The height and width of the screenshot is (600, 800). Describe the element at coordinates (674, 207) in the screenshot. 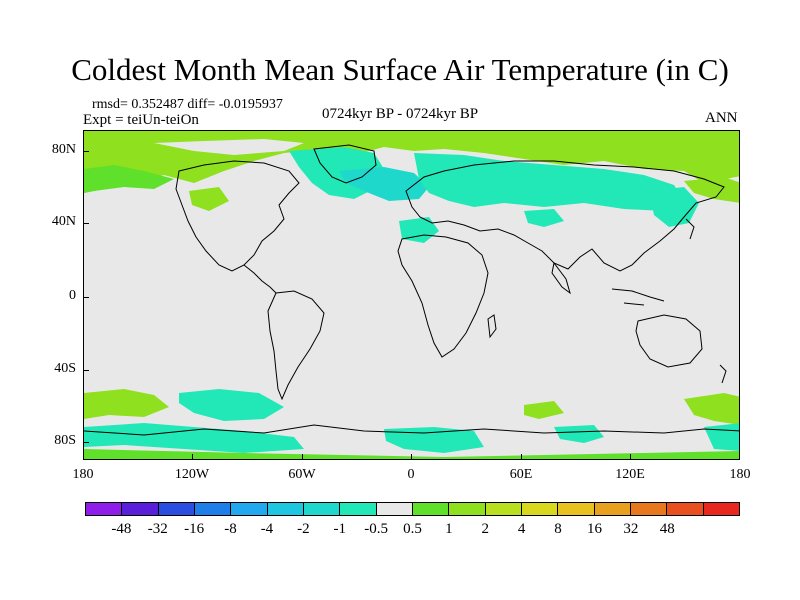

I see `field-teal-asia-east` at that location.